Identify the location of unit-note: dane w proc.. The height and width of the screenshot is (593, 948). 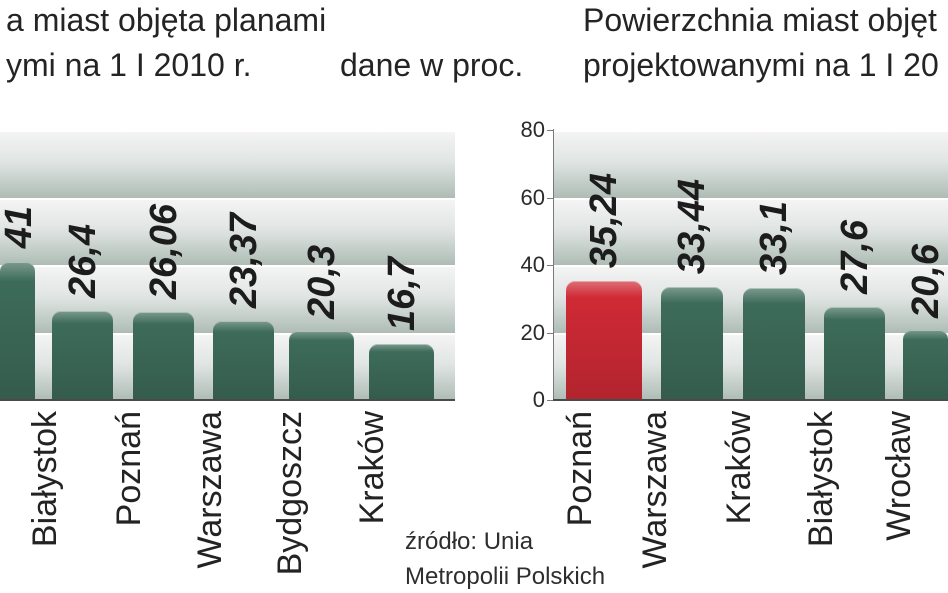
(432, 65).